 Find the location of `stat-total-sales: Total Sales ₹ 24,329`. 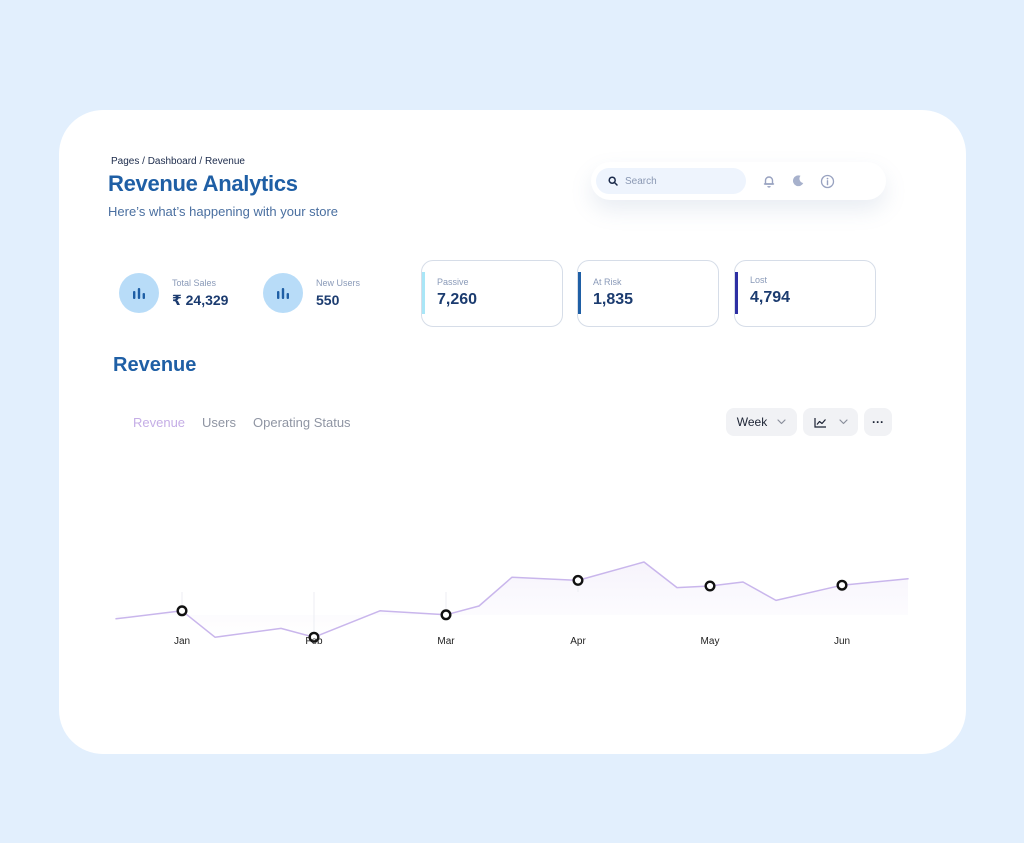

stat-total-sales: Total Sales ₹ 24,329 is located at coordinates (173, 293).